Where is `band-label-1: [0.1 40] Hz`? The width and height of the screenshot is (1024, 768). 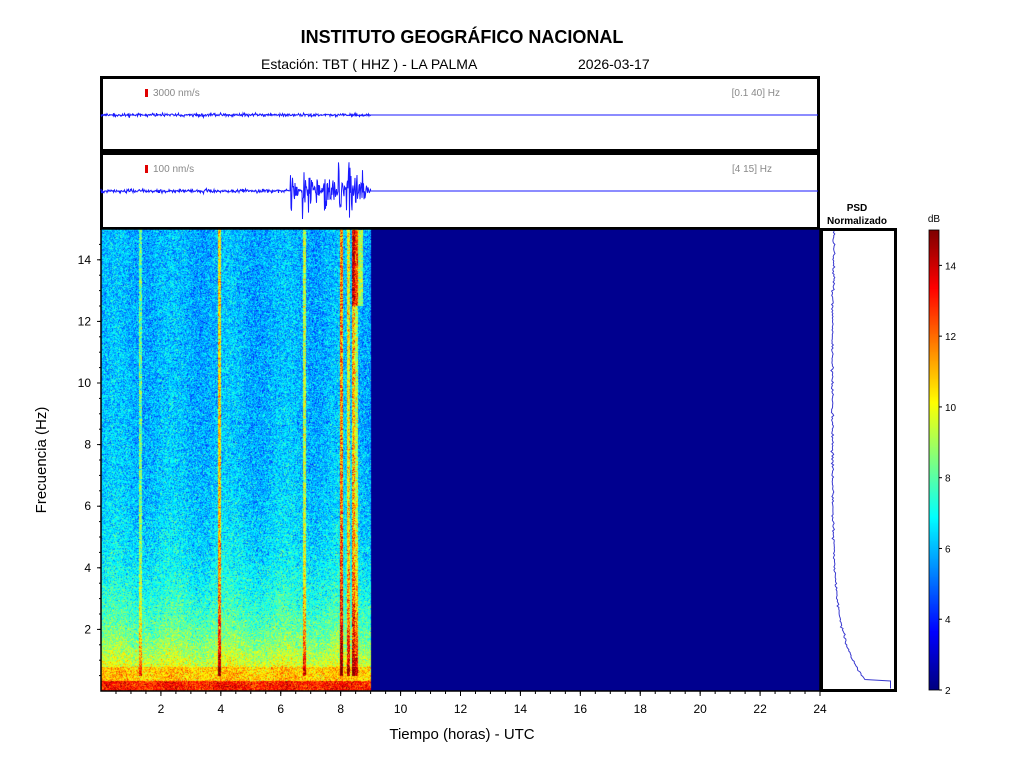 band-label-1: [0.1 40] Hz is located at coordinates (756, 93).